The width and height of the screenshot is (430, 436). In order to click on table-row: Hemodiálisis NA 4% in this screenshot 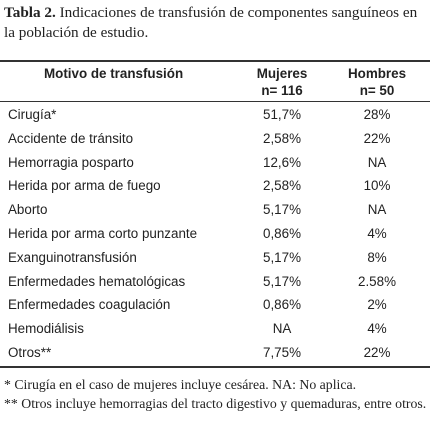, I will do `click(215, 329)`.